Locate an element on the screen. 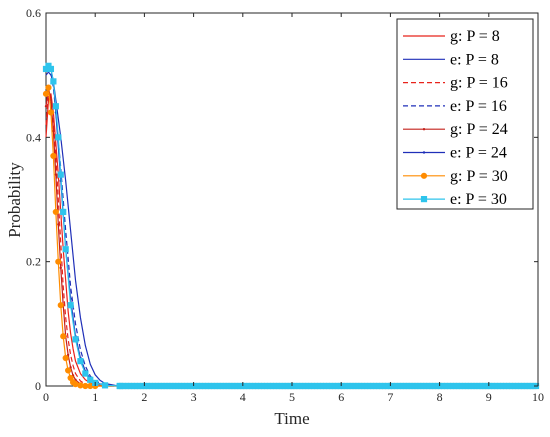 The image size is (550, 437). legend-entry: e: P = 24 is located at coordinates (455, 153).